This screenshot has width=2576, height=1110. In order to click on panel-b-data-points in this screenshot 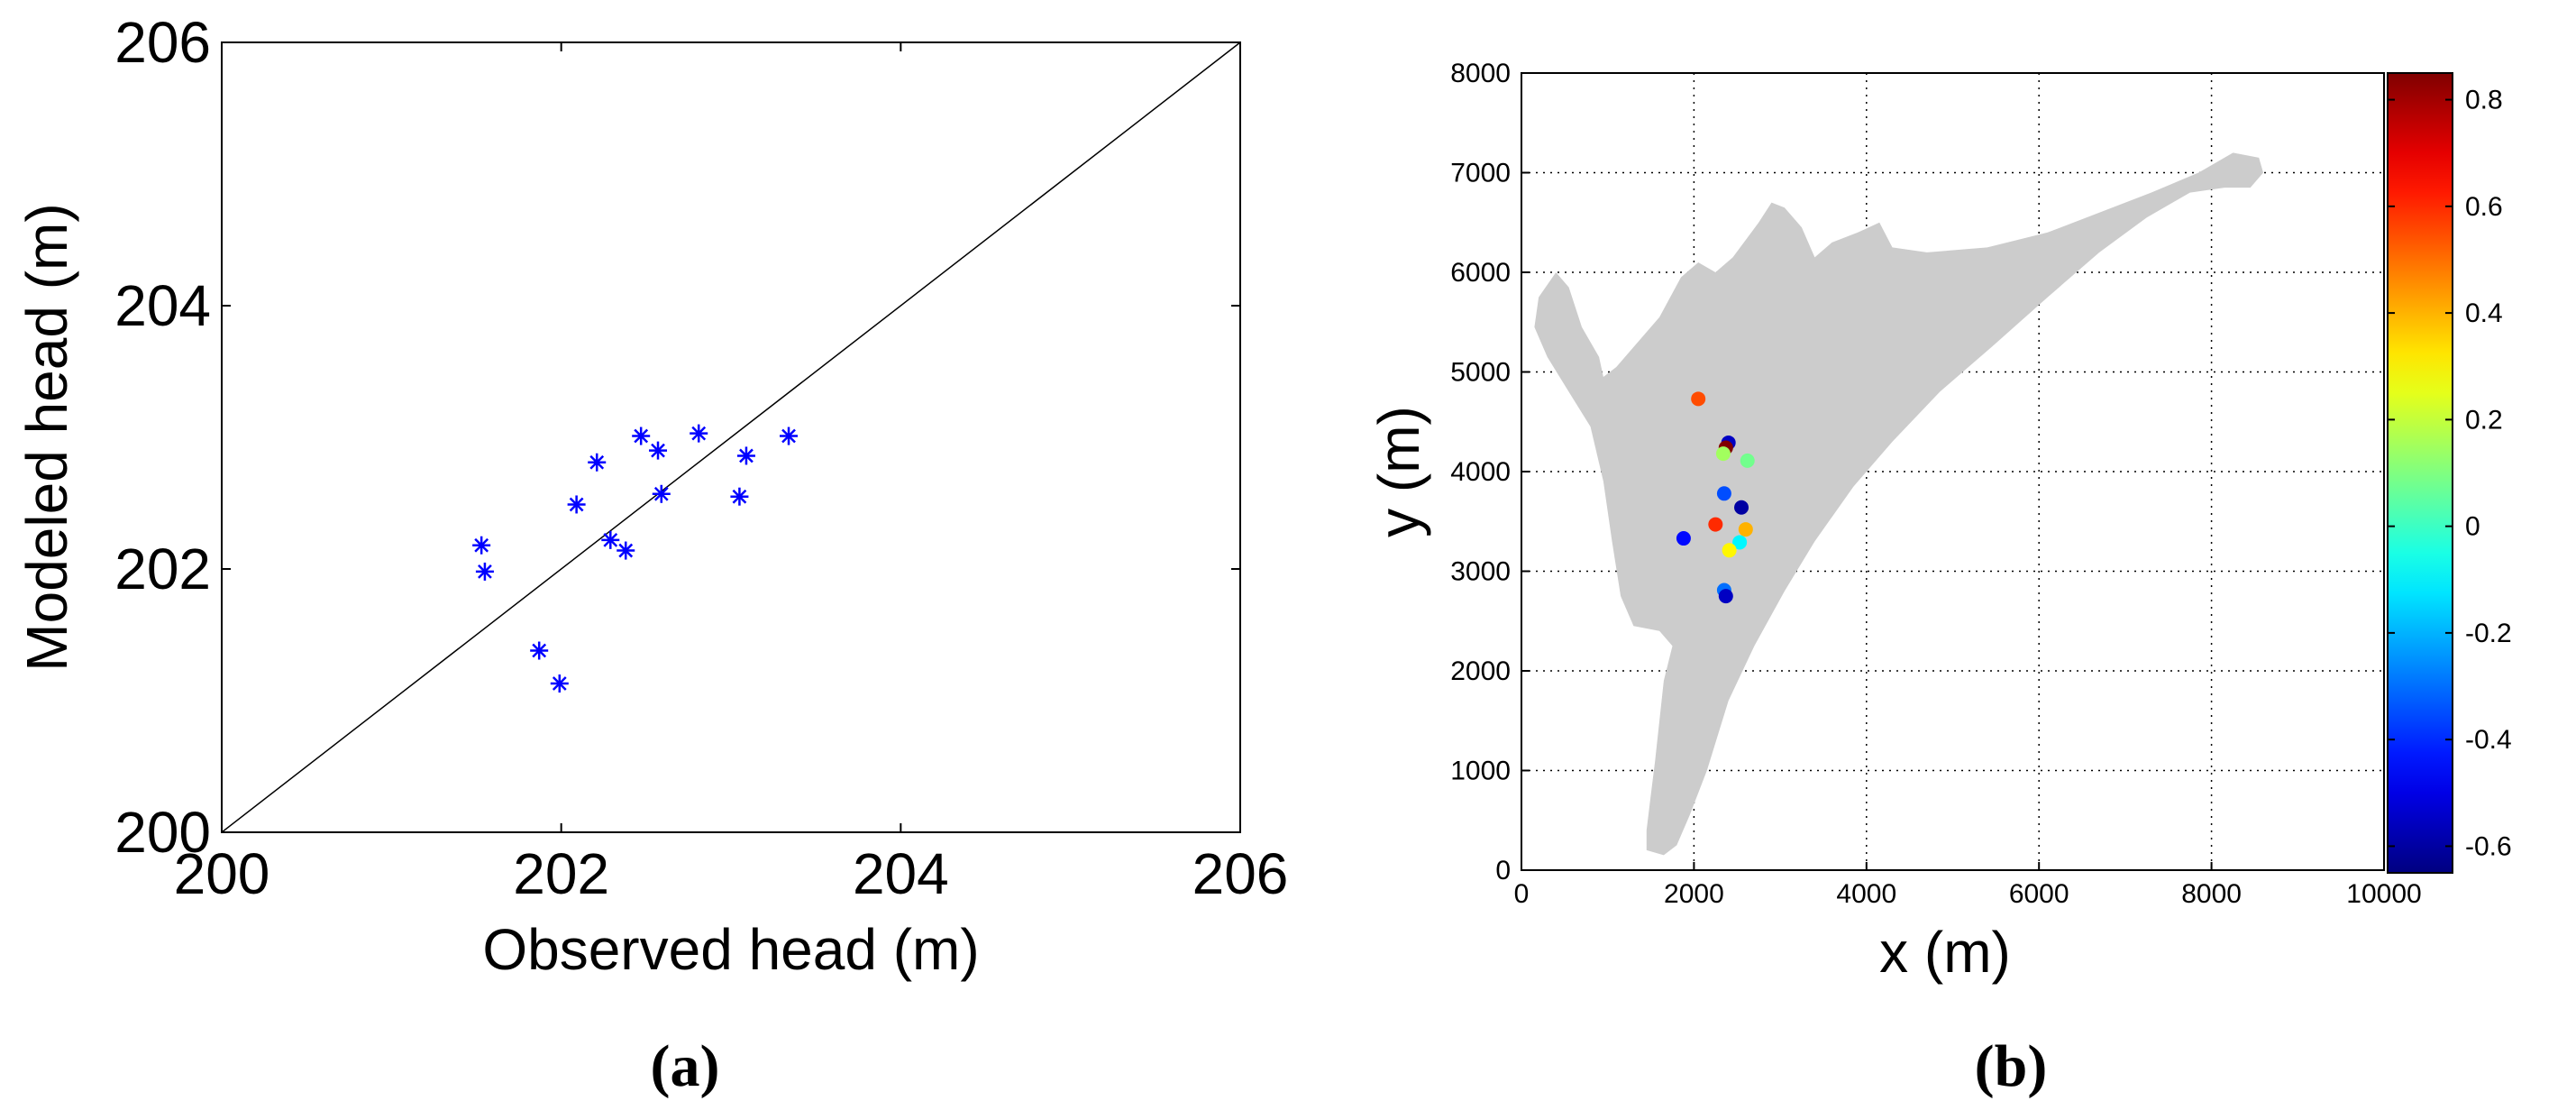, I will do `click(1715, 497)`.